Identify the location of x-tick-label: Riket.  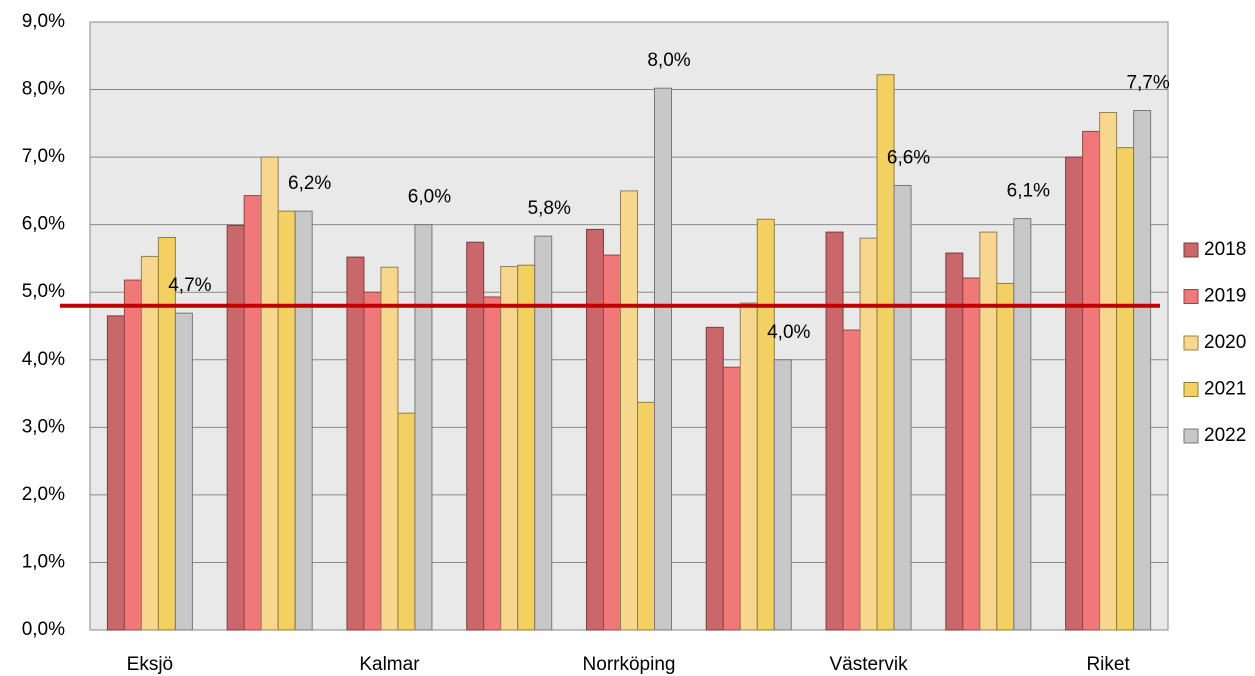
(1108, 664).